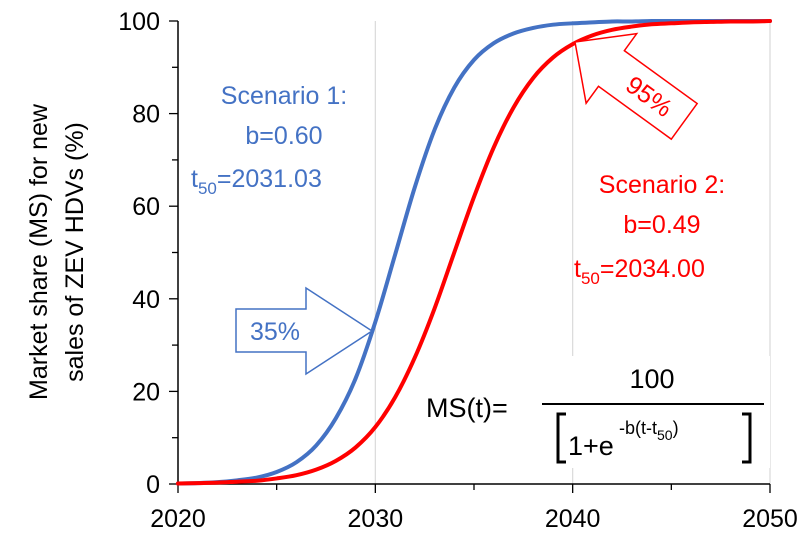 Image resolution: width=812 pixels, height=550 pixels. I want to click on formula-background, so click(594, 412).